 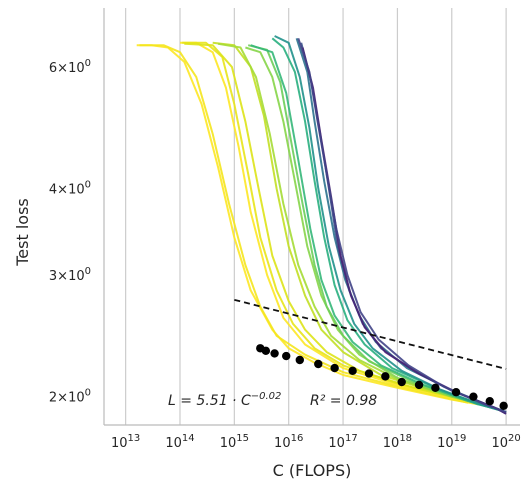 I want to click on fit-layer, so click(x=370, y=334).